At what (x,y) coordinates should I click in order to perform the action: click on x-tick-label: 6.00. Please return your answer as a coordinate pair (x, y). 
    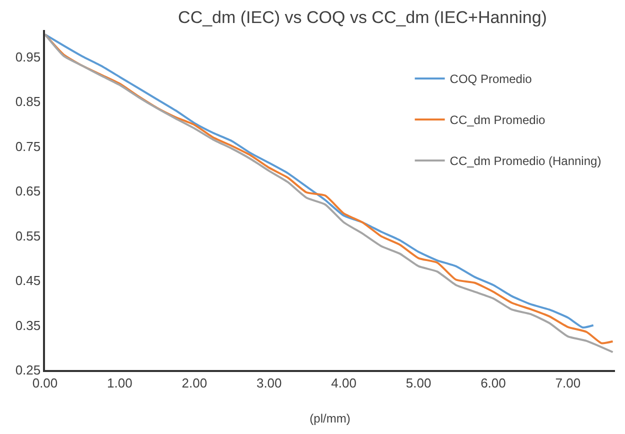
    Looking at the image, I should click on (493, 382).